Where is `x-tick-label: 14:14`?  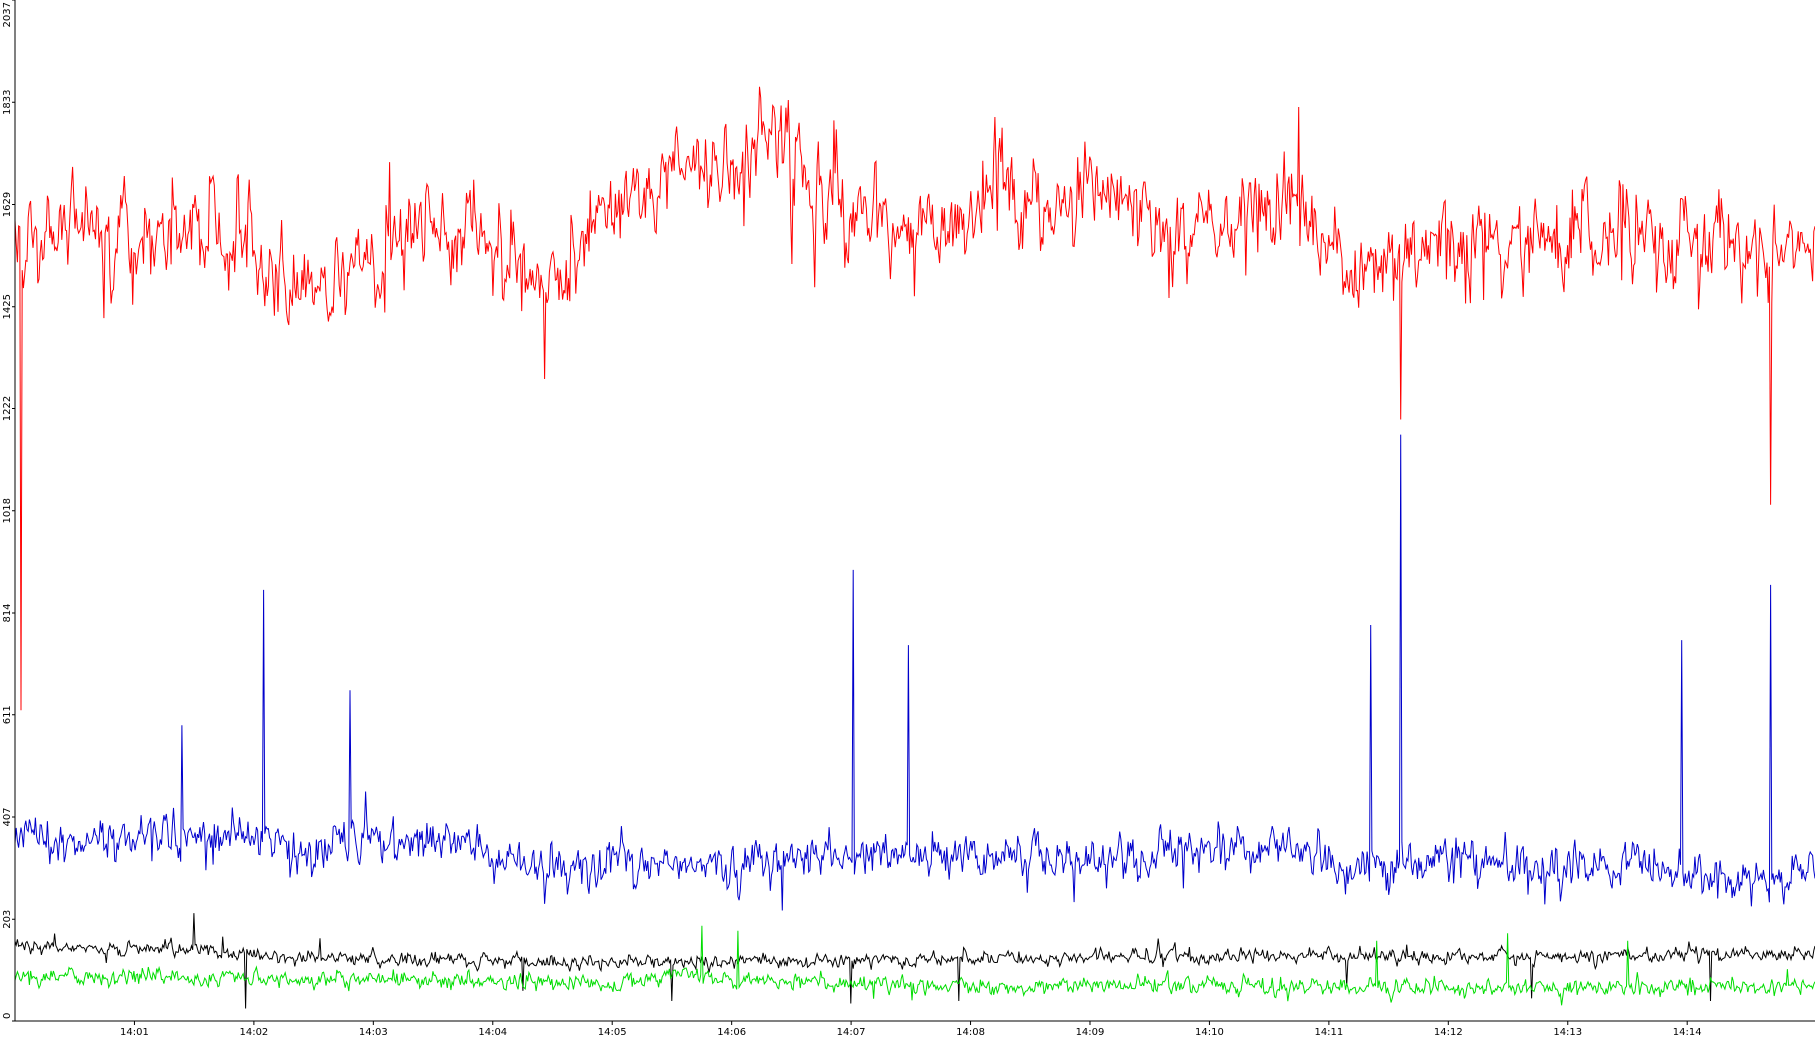
x-tick-label: 14:14 is located at coordinates (1687, 1032).